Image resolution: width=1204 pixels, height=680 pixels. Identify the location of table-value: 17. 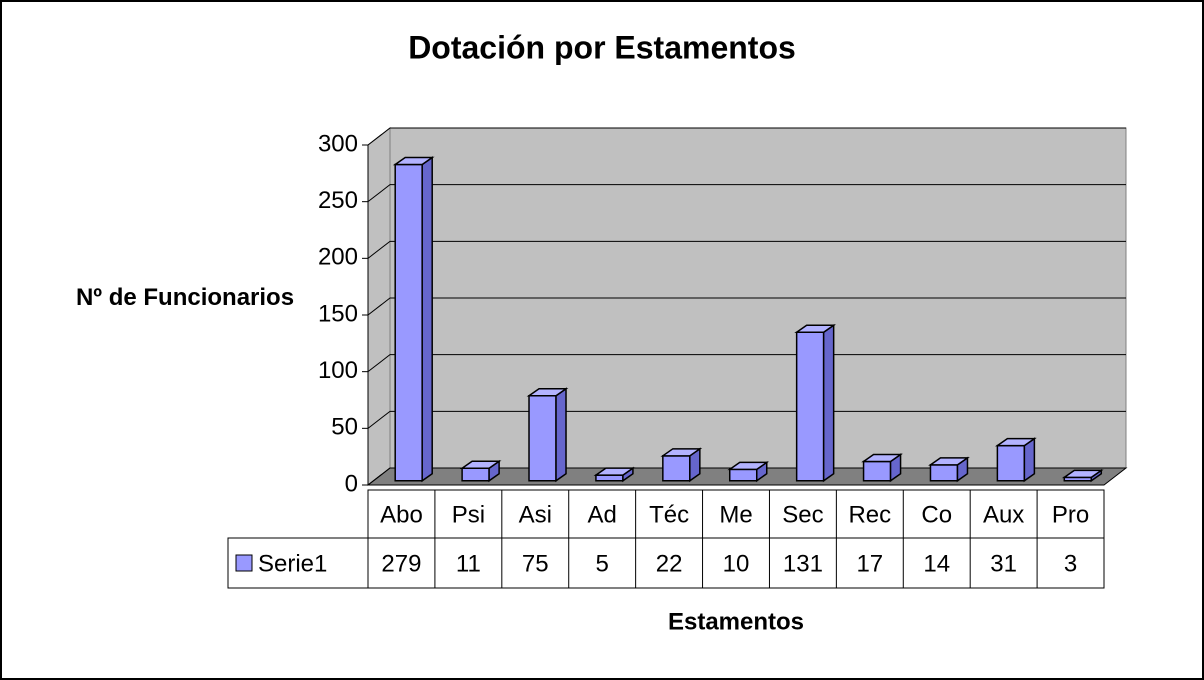
(869, 563).